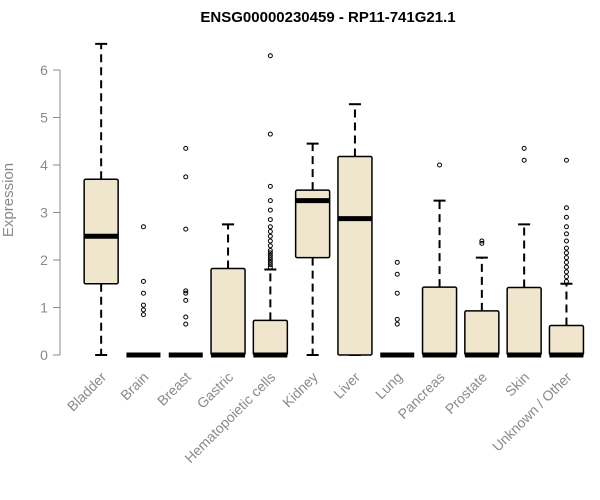 The width and height of the screenshot is (600, 500). Describe the element at coordinates (174, 389) in the screenshot. I see `x-category-label: Breast` at that location.